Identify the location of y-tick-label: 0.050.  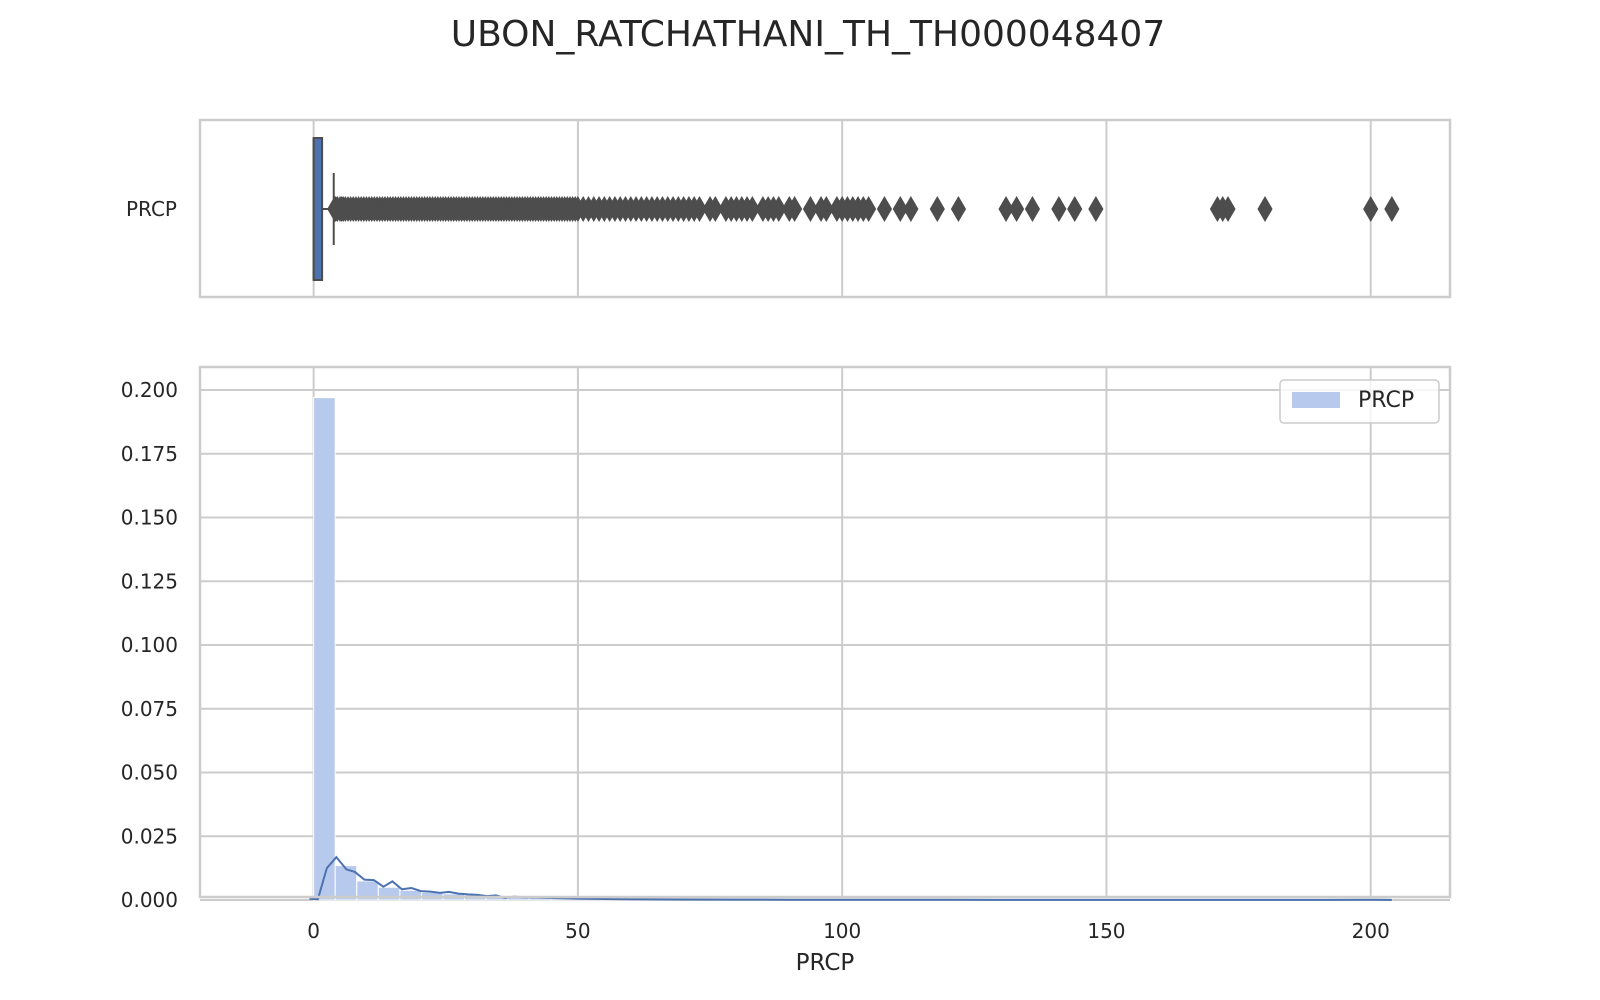
(149, 773).